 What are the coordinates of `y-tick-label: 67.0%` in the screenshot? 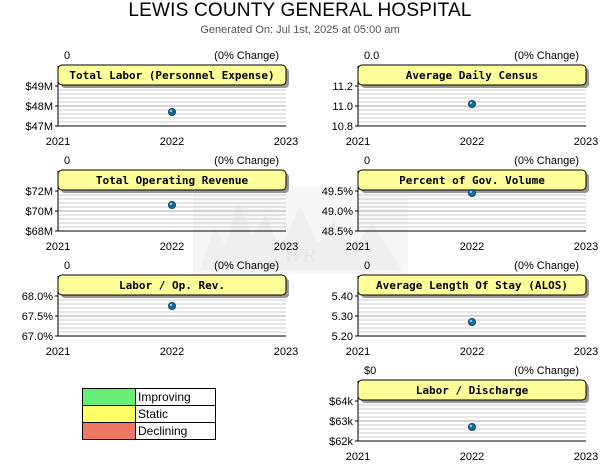 It's located at (37, 337).